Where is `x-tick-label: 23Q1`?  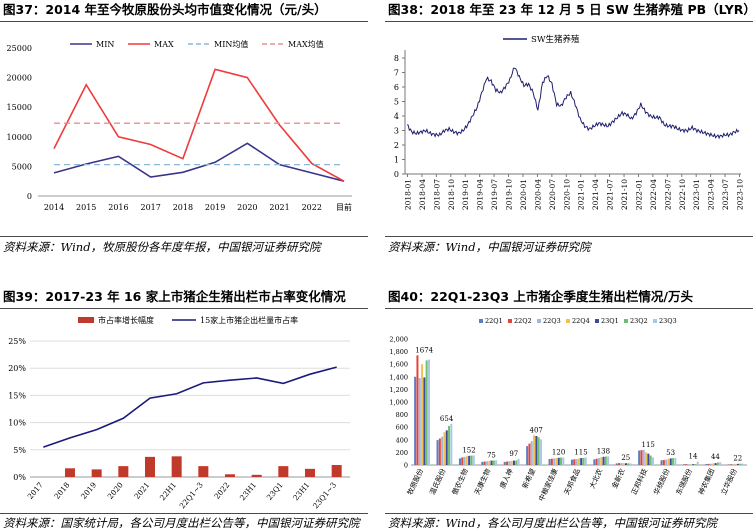 x-tick-label: 23Q1 is located at coordinates (275, 491).